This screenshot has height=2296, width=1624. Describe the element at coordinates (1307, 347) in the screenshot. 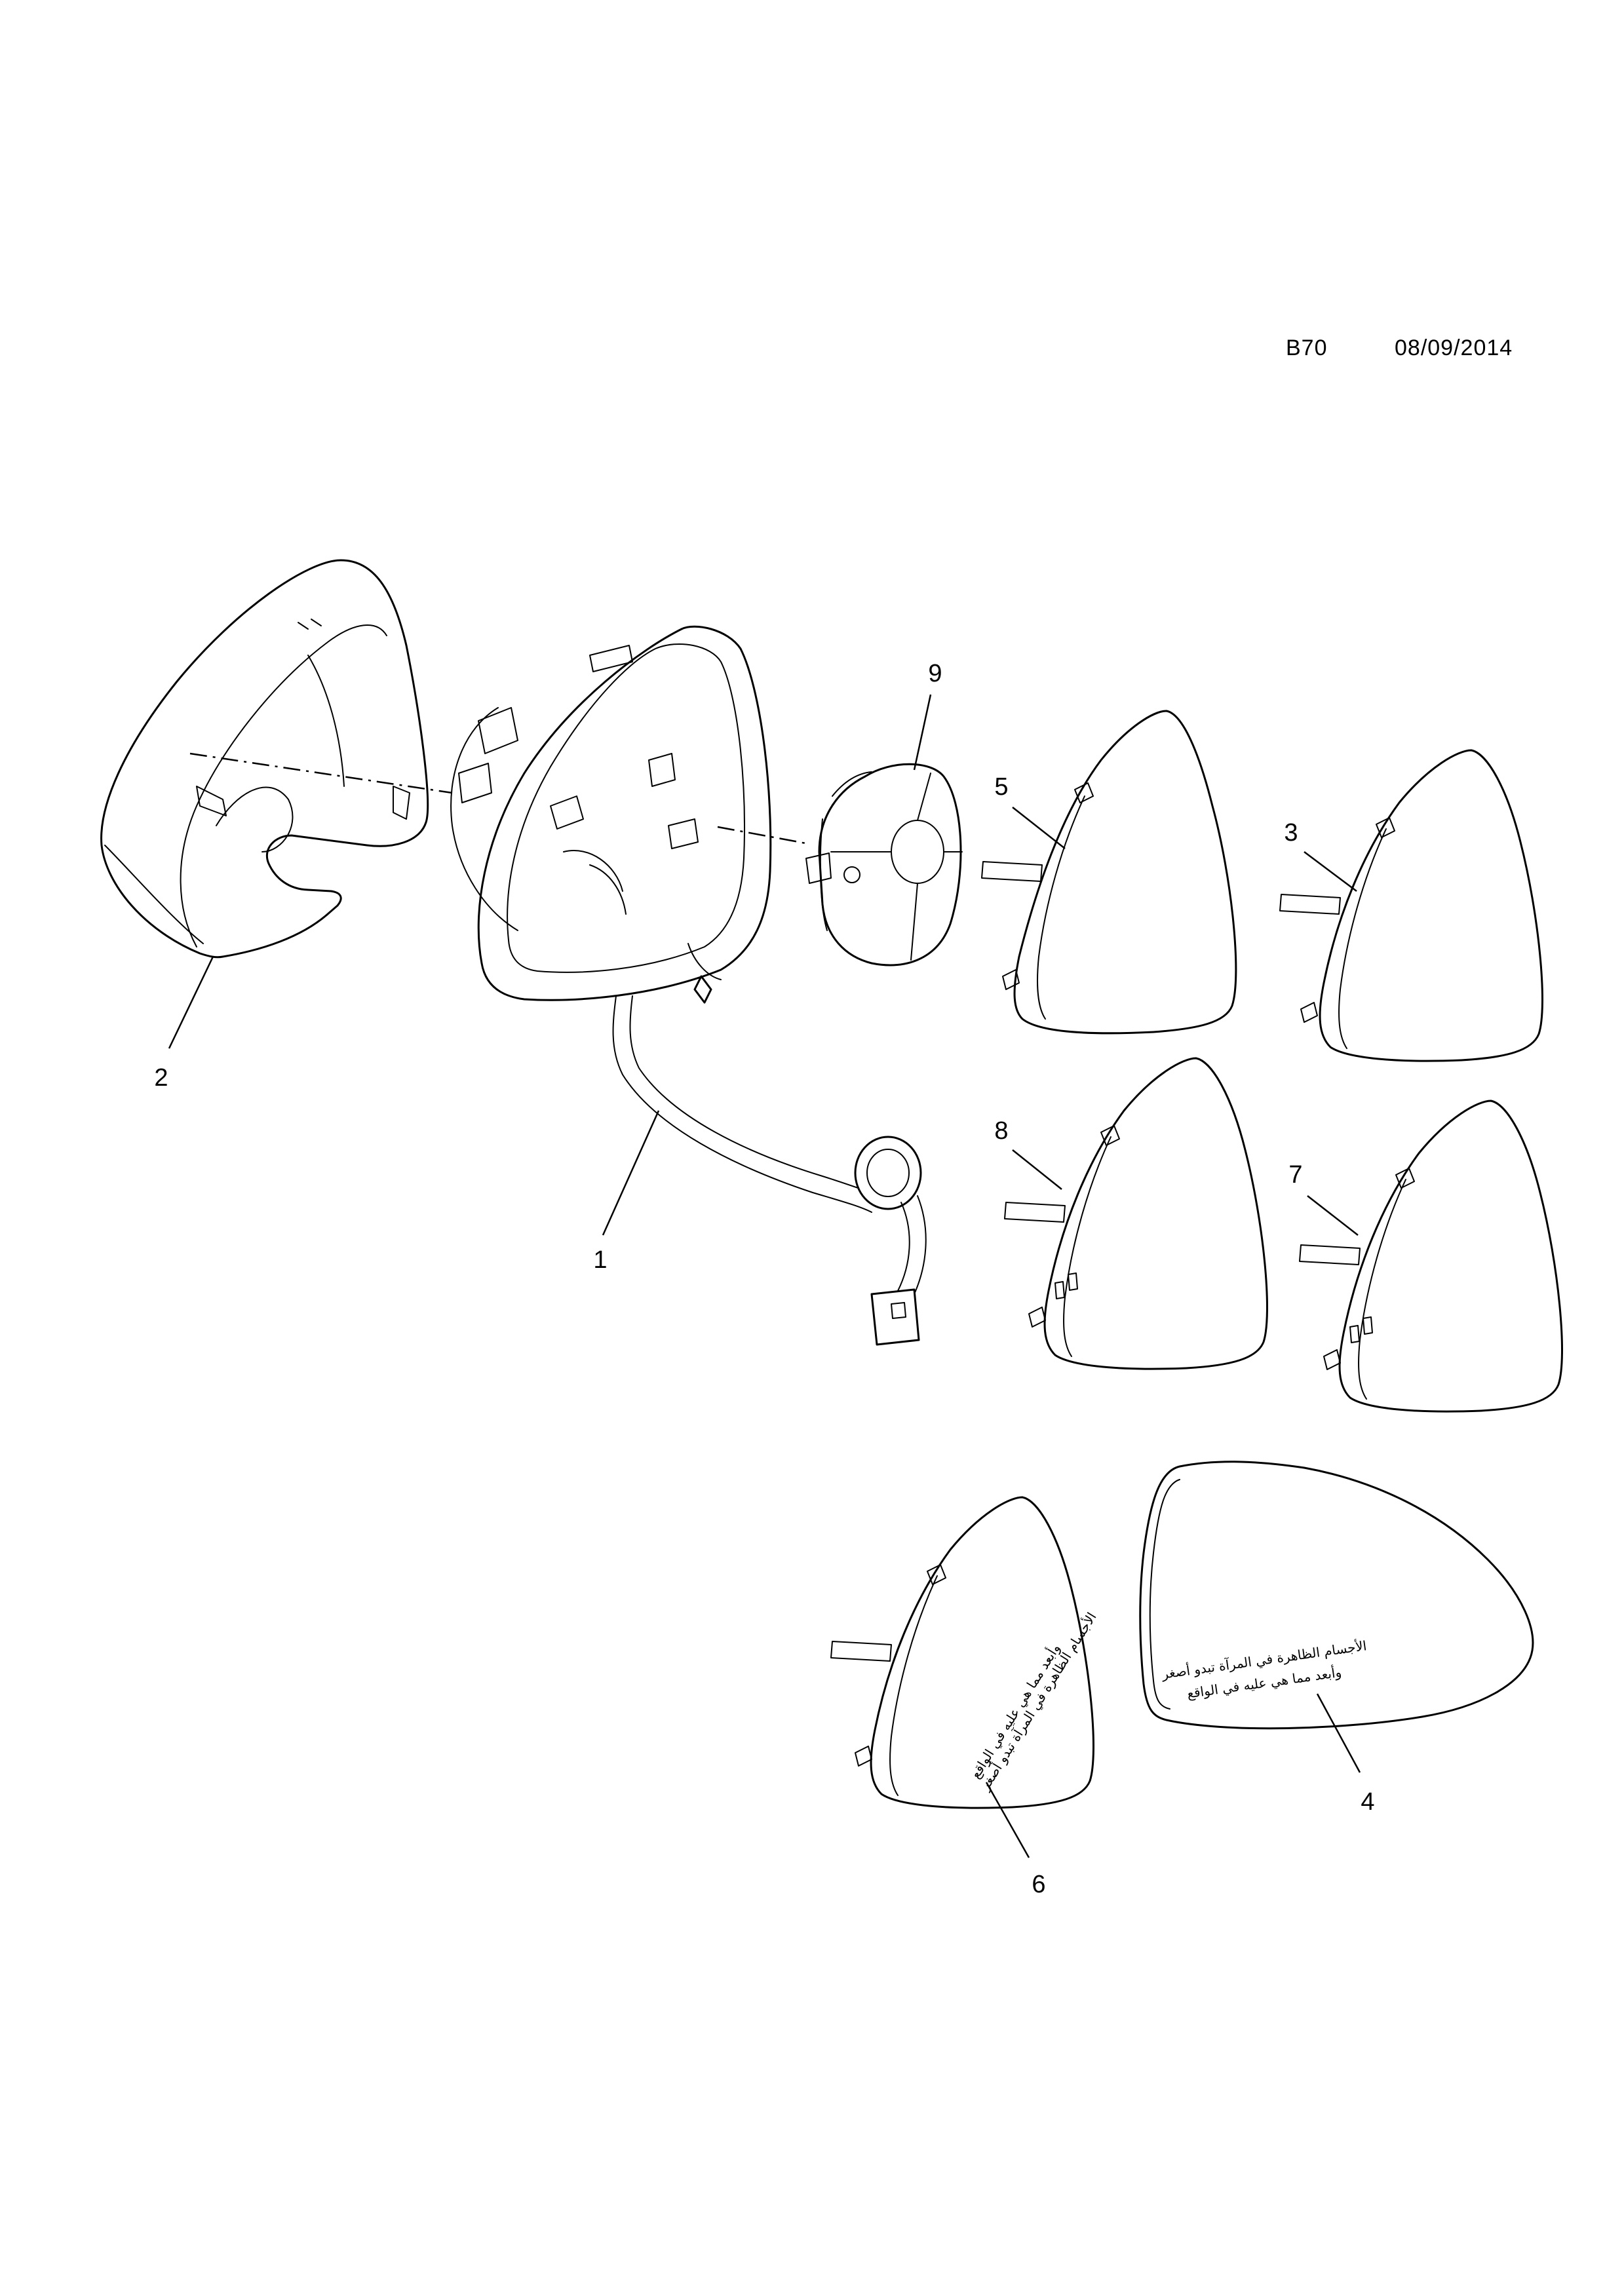

I see `diagram-code: B70` at that location.